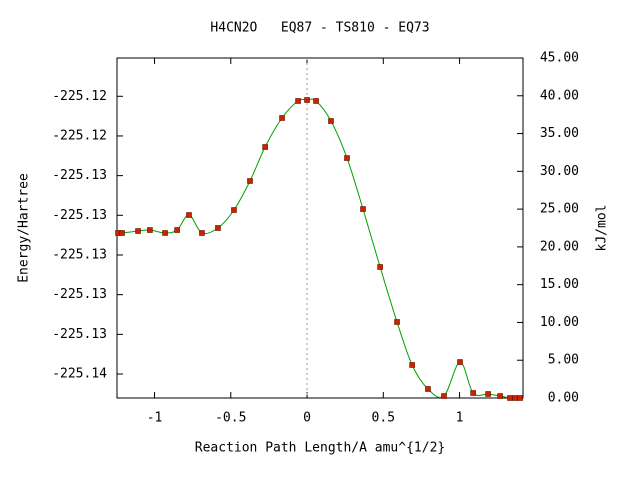 This screenshot has width=640, height=480. Describe the element at coordinates (559, 58) in the screenshot. I see `y2-tick-label: 45.00` at that location.